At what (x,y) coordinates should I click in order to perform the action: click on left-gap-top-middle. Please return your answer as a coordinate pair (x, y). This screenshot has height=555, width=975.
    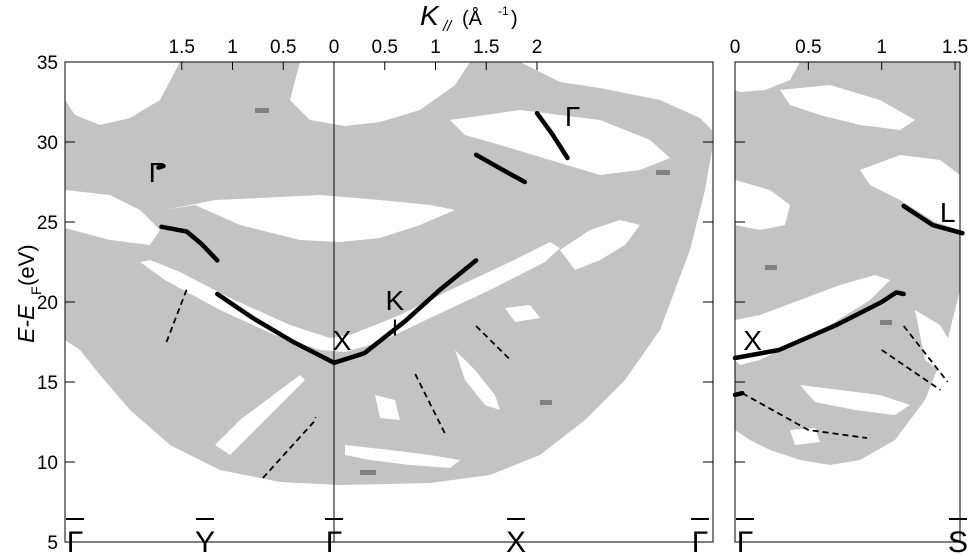
    Looking at the image, I should click on (380, 94).